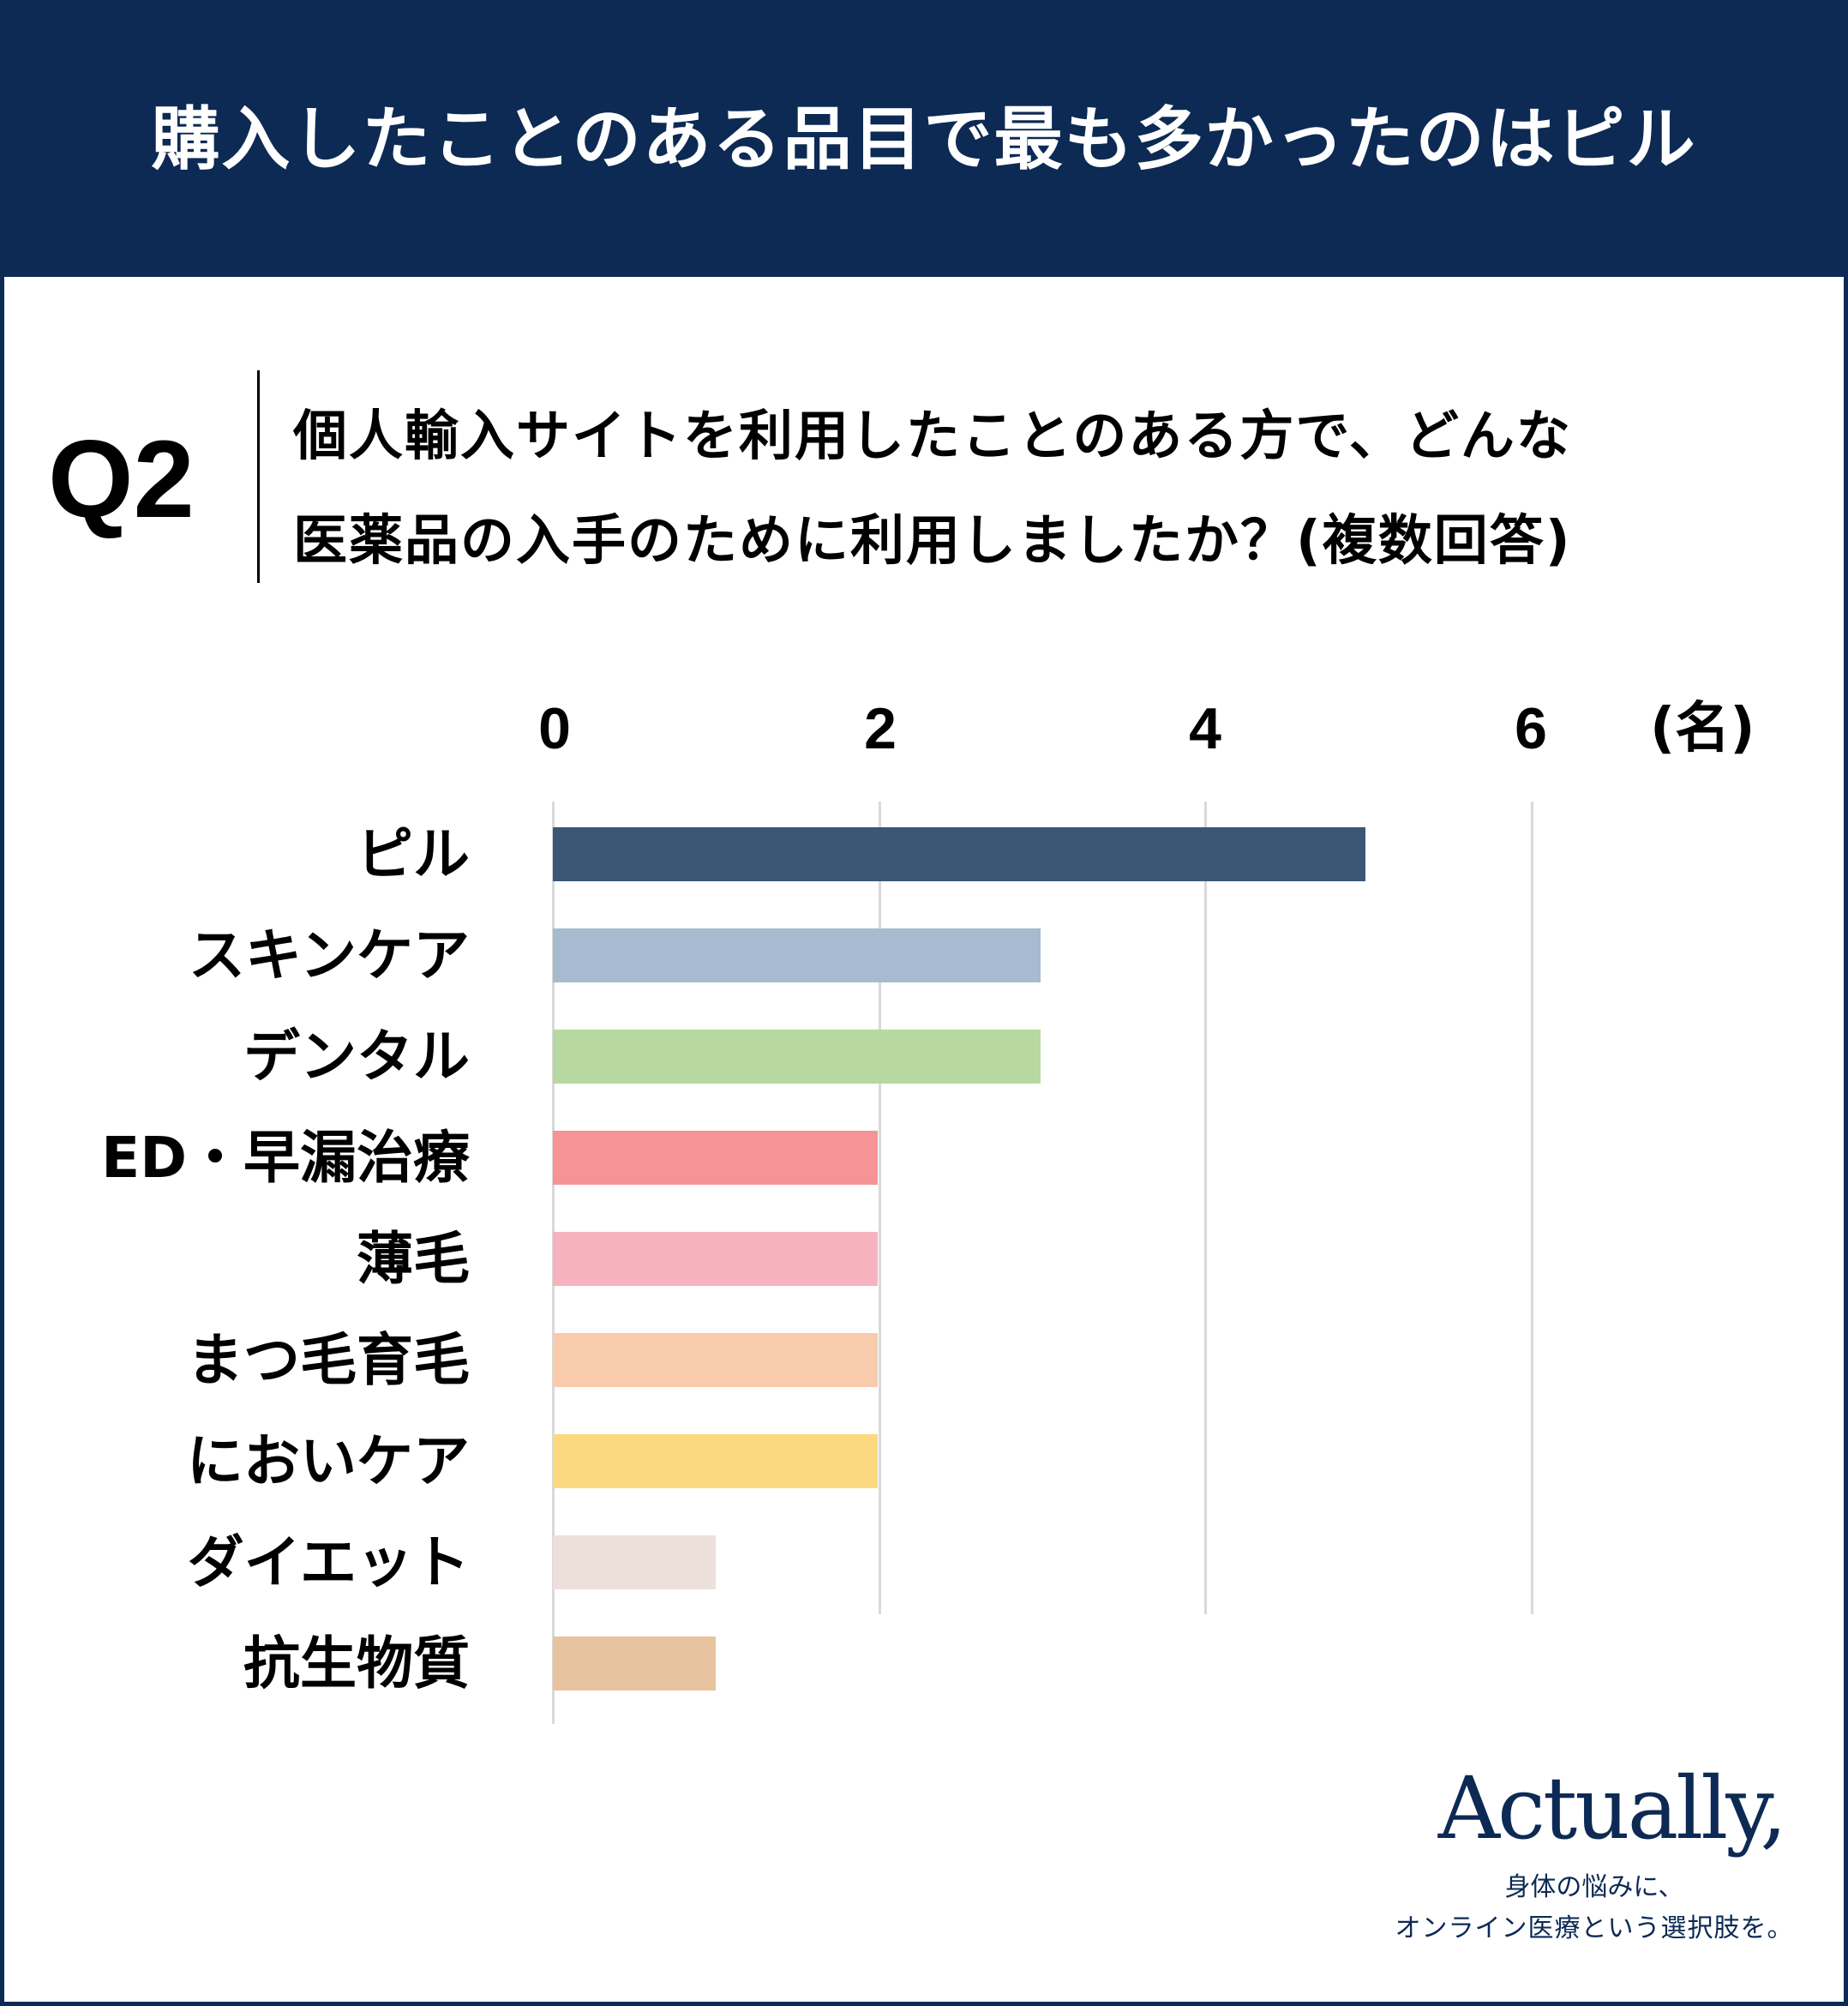 The height and width of the screenshot is (2006, 1848). Describe the element at coordinates (285, 1158) in the screenshot. I see `bar-label: ED・早漏治療` at that location.